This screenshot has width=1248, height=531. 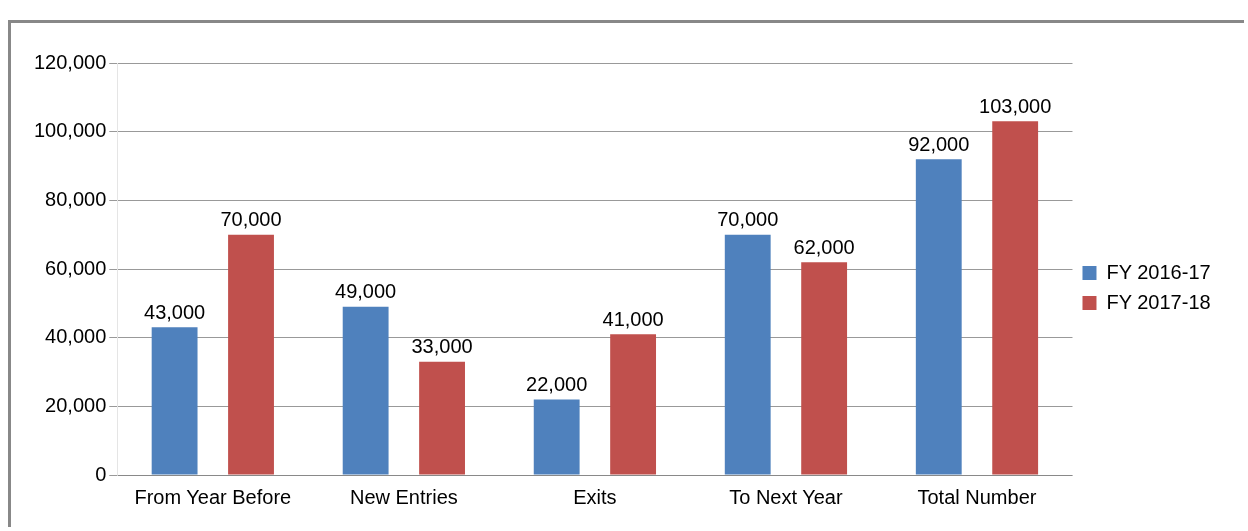 What do you see at coordinates (76, 198) in the screenshot?
I see `y-tick-label: 80,000` at bounding box center [76, 198].